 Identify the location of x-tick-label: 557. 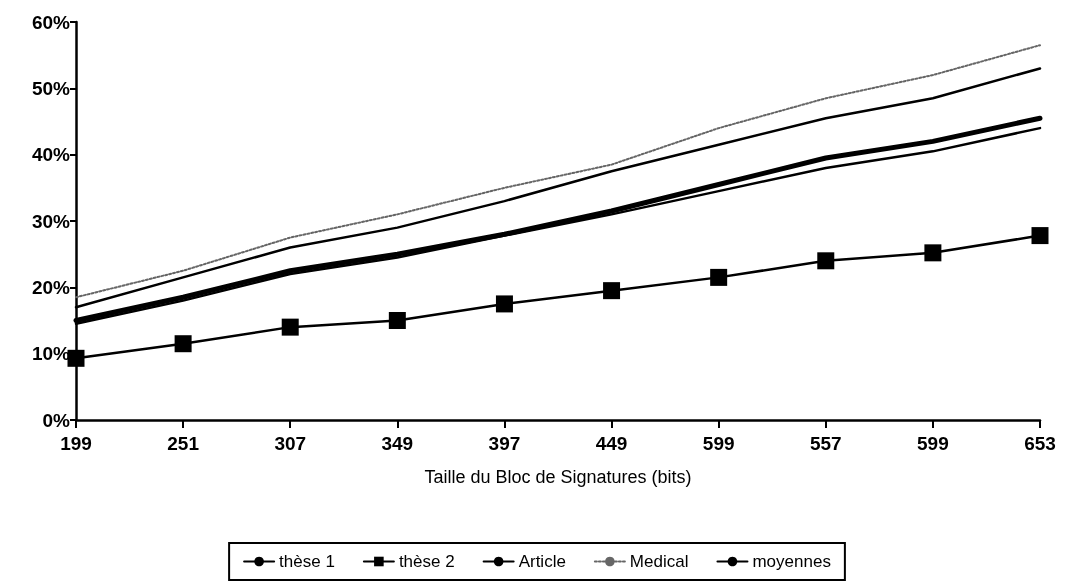
(825, 443).